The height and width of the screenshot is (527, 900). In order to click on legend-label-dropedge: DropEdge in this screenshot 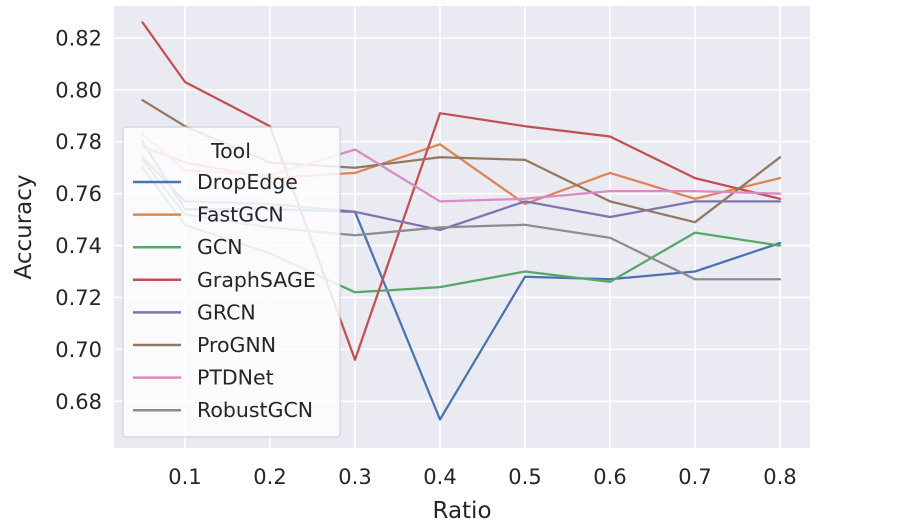, I will do `click(247, 182)`.